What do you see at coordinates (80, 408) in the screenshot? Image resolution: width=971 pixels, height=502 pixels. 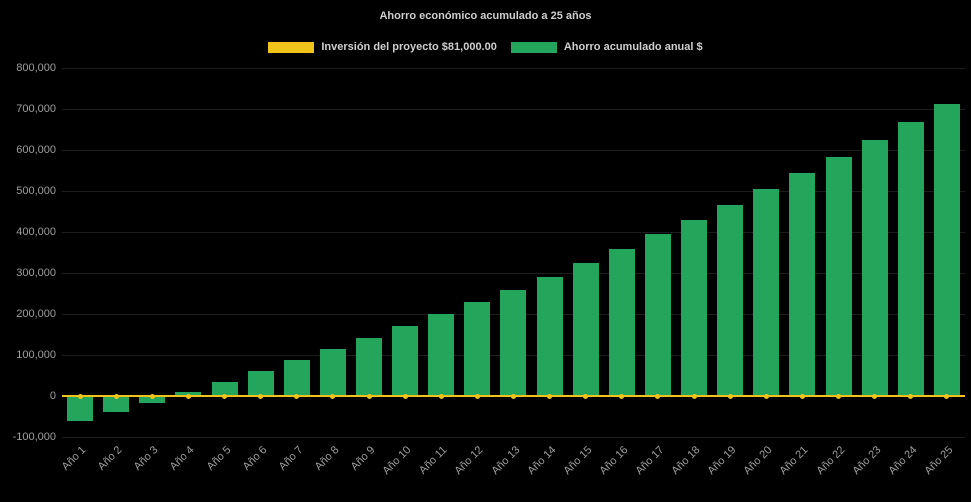 I see `bar-año-1` at bounding box center [80, 408].